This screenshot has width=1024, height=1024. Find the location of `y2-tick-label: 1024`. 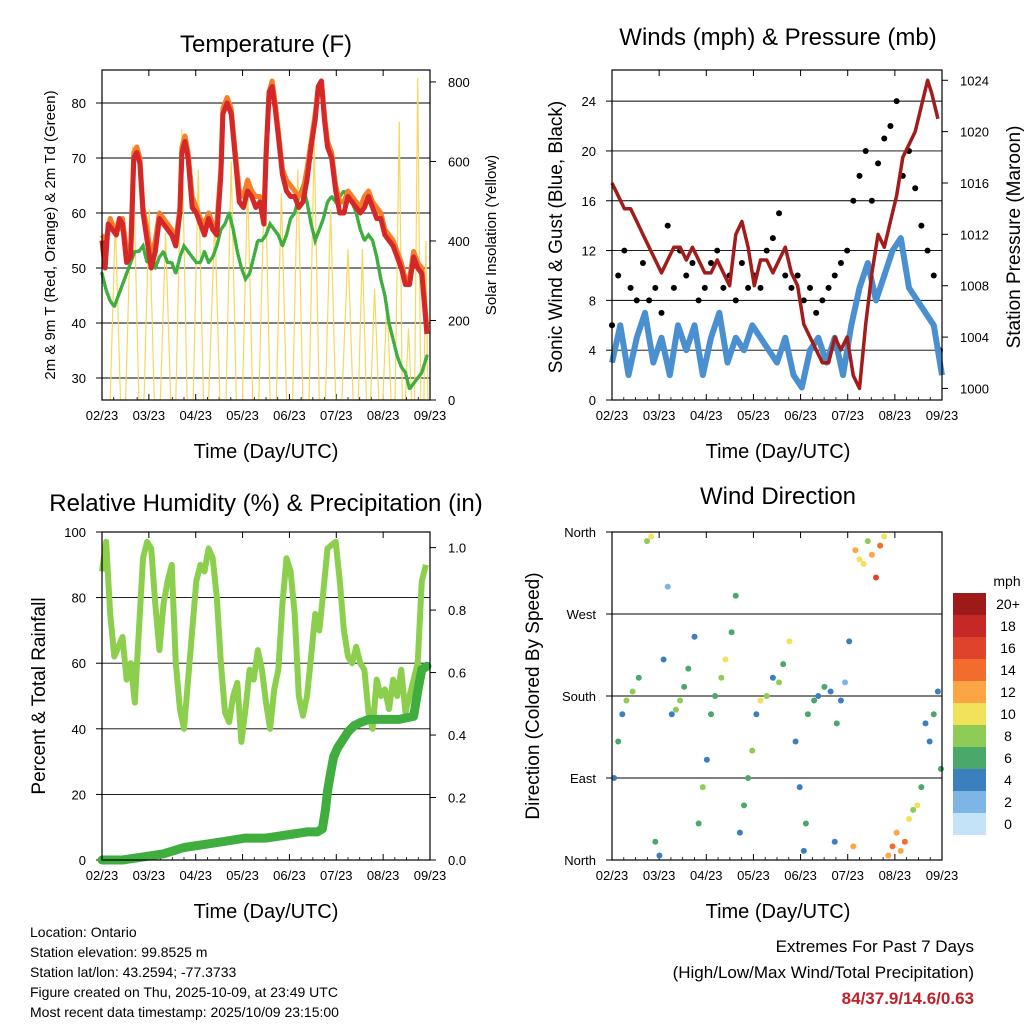

y2-tick-label: 1024 is located at coordinates (974, 80).